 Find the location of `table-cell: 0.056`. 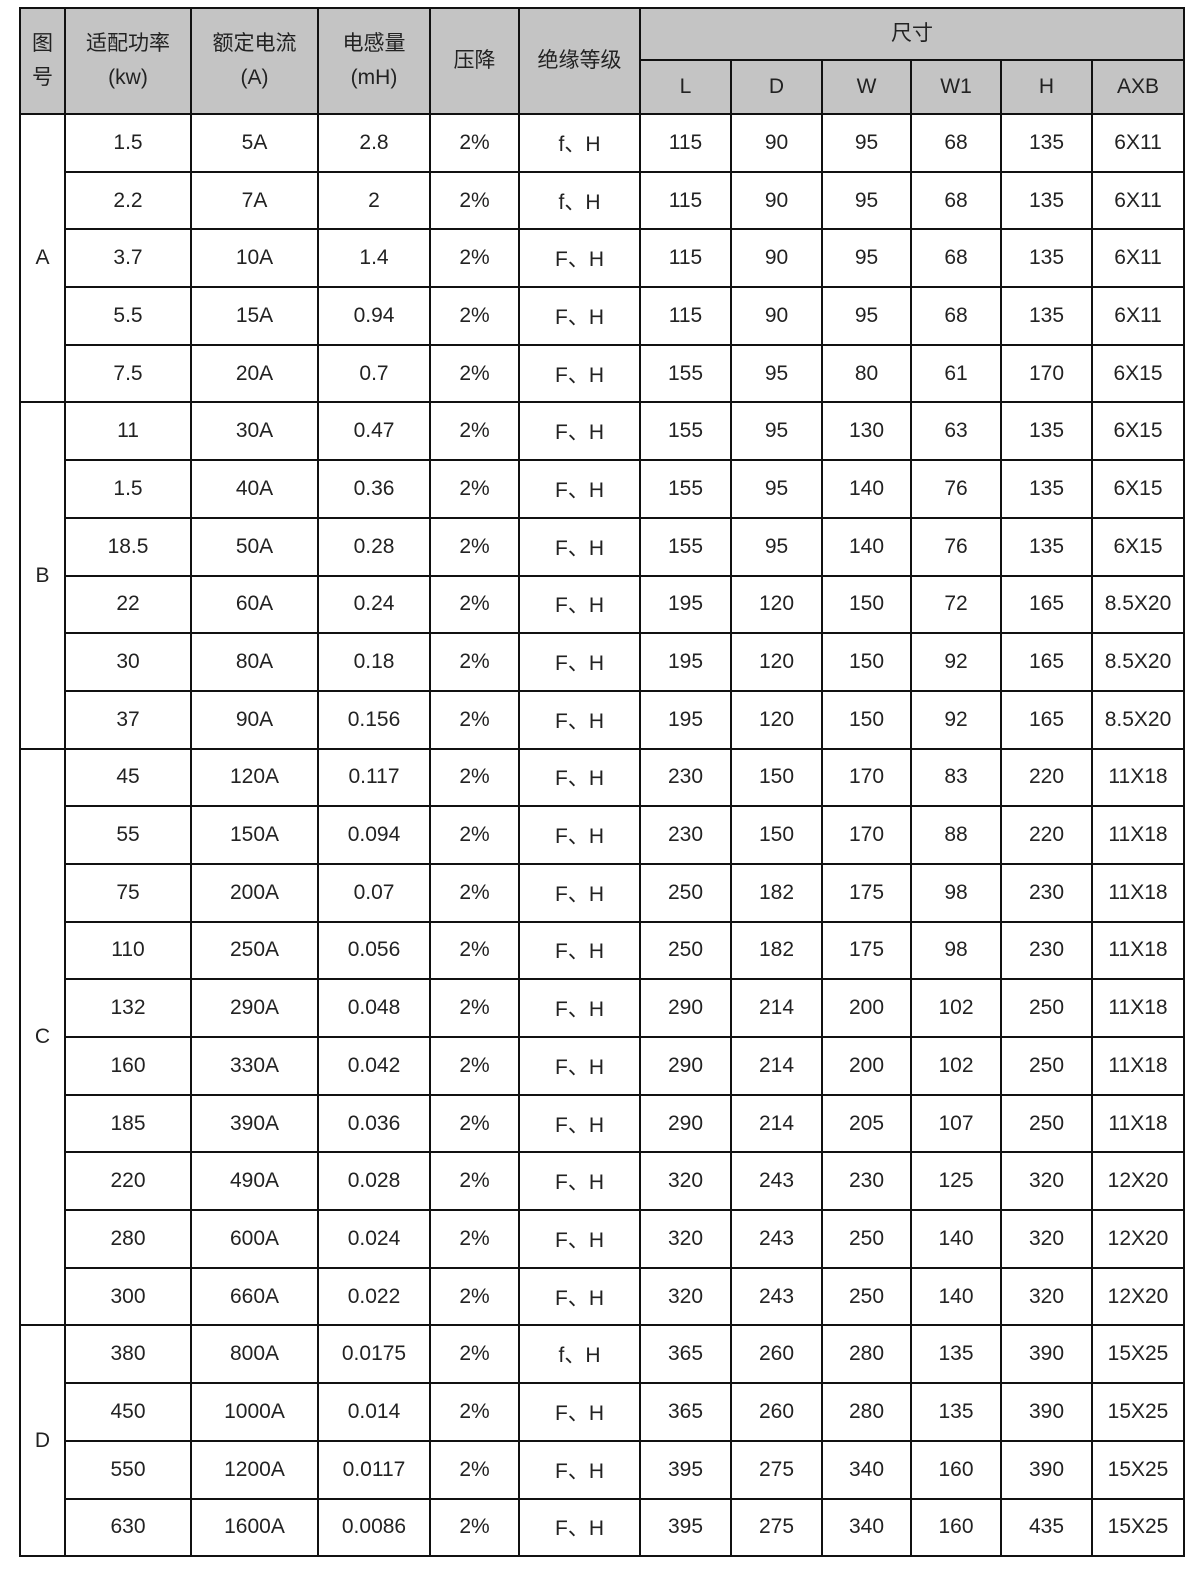

table-cell: 0.056 is located at coordinates (374, 950).